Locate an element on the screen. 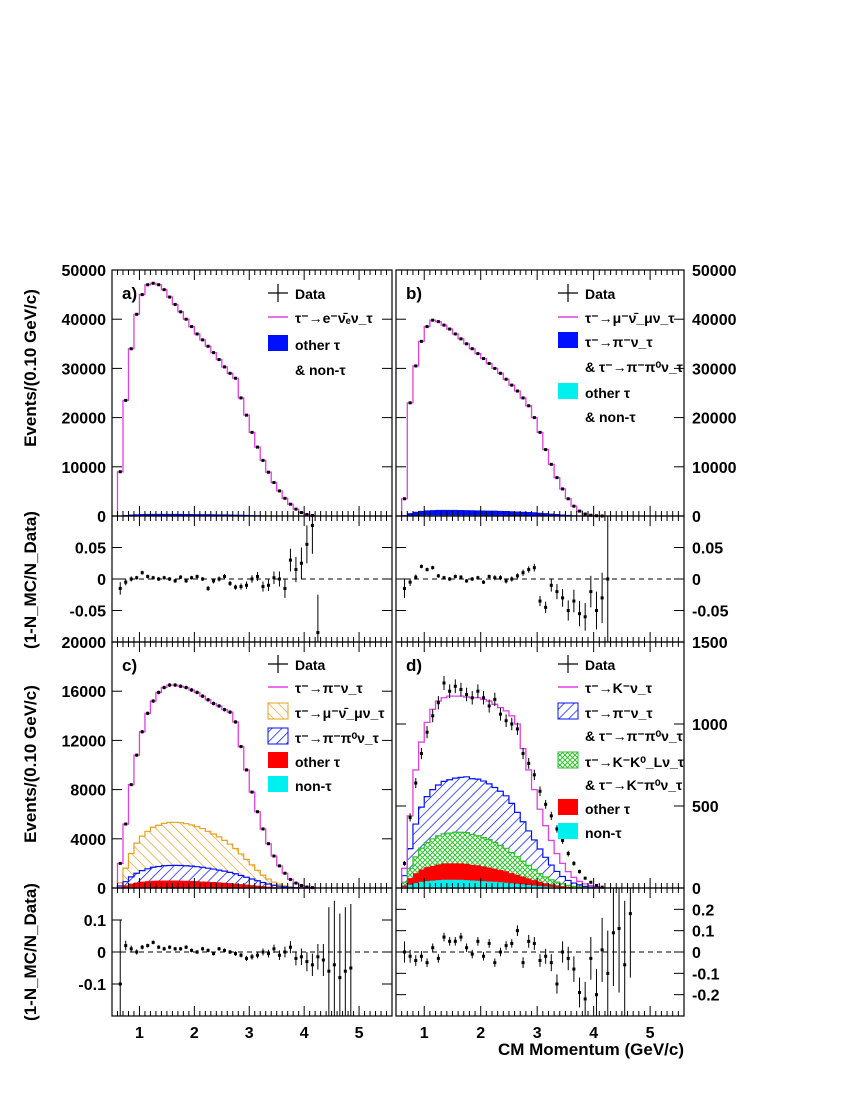 Image resolution: width=850 pixels, height=1105 pixels. panel-d-legend-kl: τ⁻→K⁻K⁰_Lν_τ is located at coordinates (621, 761).